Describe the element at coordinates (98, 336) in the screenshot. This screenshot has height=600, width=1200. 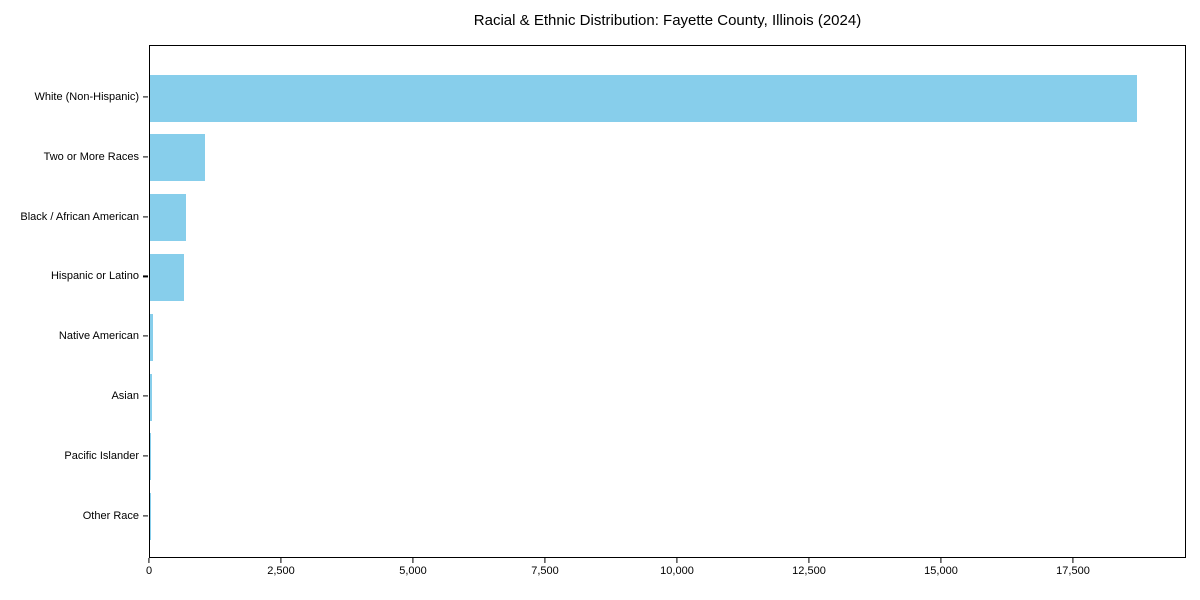
I see `y-tick-label: Native American` at that location.